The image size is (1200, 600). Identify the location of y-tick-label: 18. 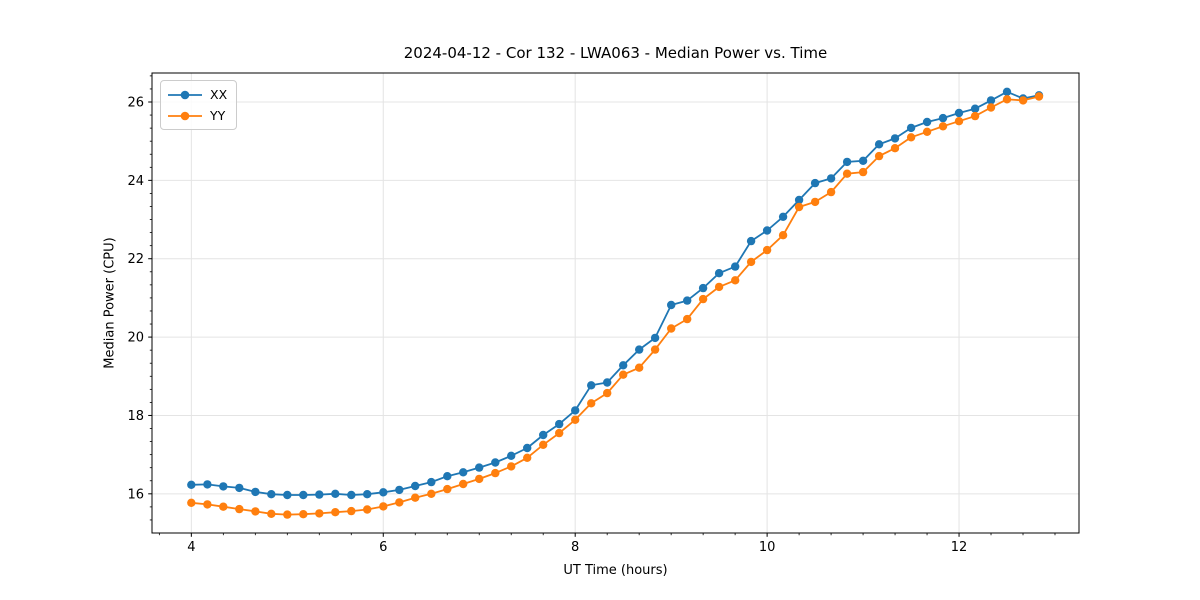
(135, 416).